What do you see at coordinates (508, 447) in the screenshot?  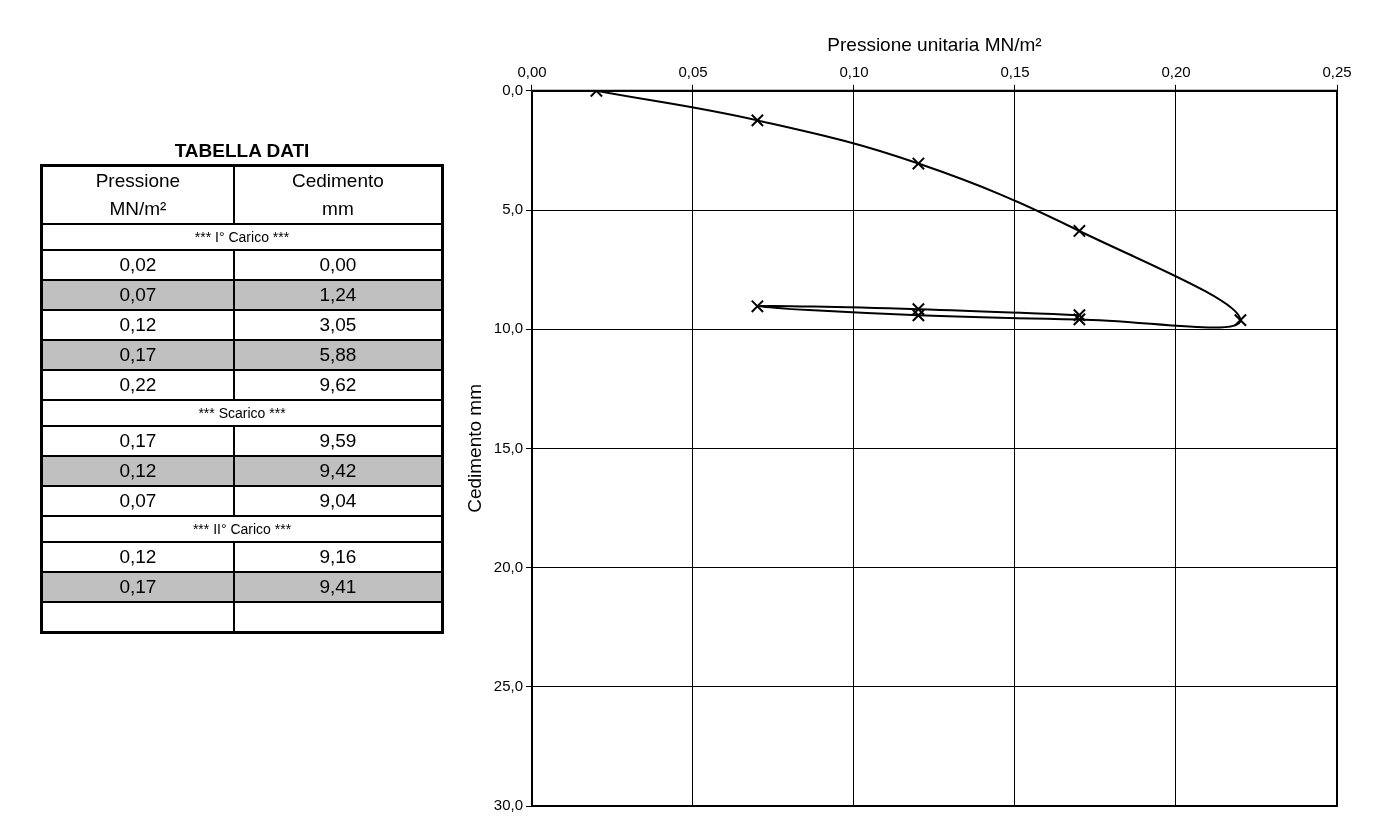 I see `y-tick-label: 15,0` at bounding box center [508, 447].